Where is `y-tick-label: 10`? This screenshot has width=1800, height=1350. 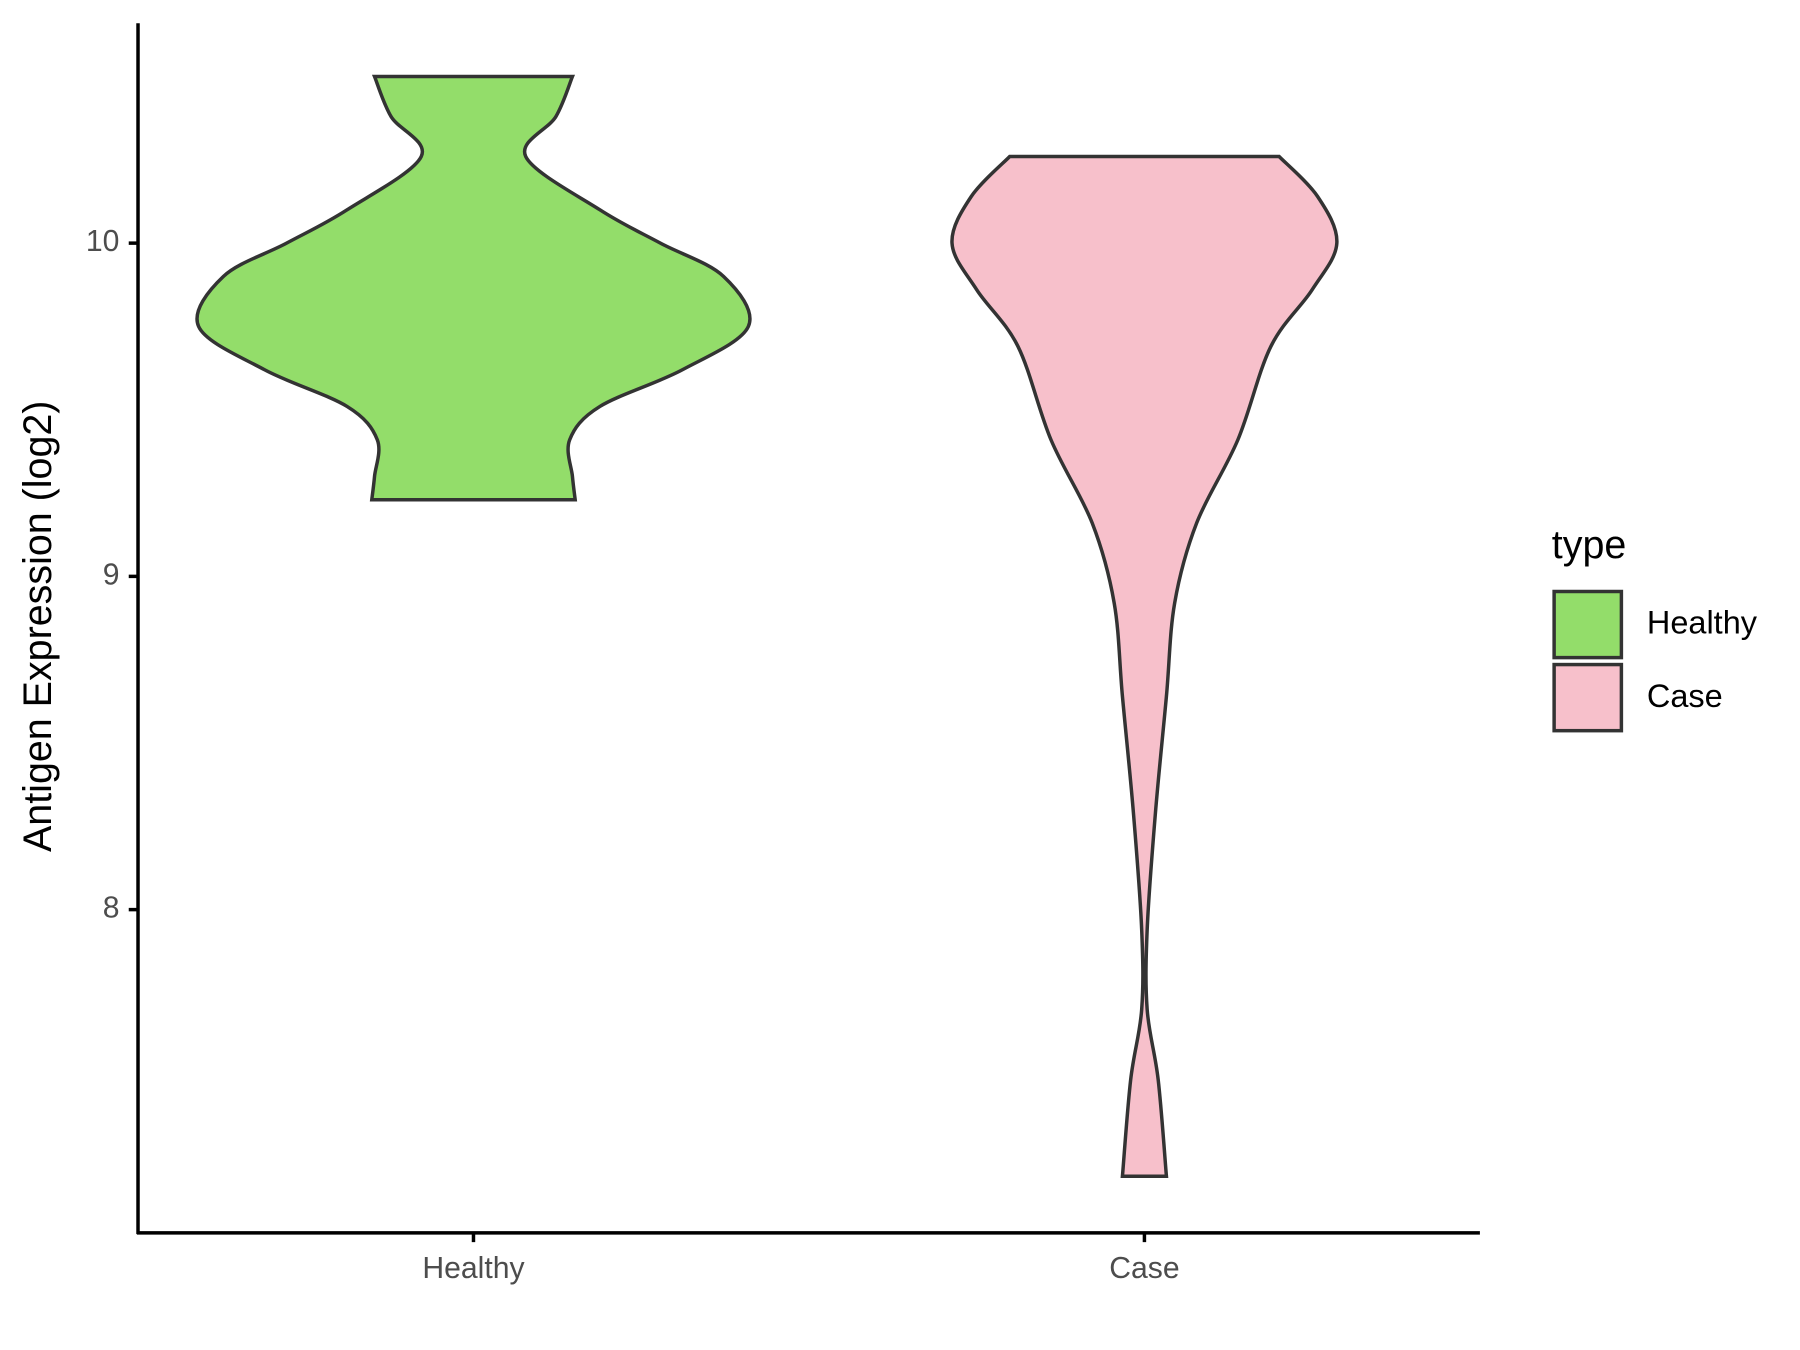 y-tick-label: 10 is located at coordinates (103, 241).